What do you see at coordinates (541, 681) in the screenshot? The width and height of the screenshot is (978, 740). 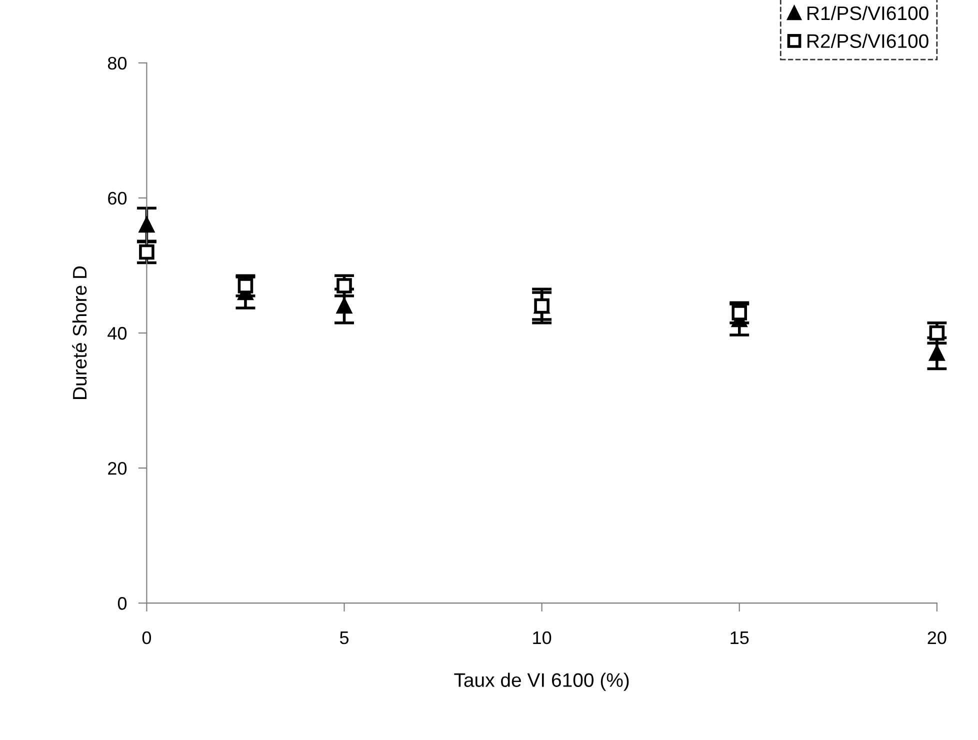 I see `x-axis-title: Taux de VI 6100 (%)` at bounding box center [541, 681].